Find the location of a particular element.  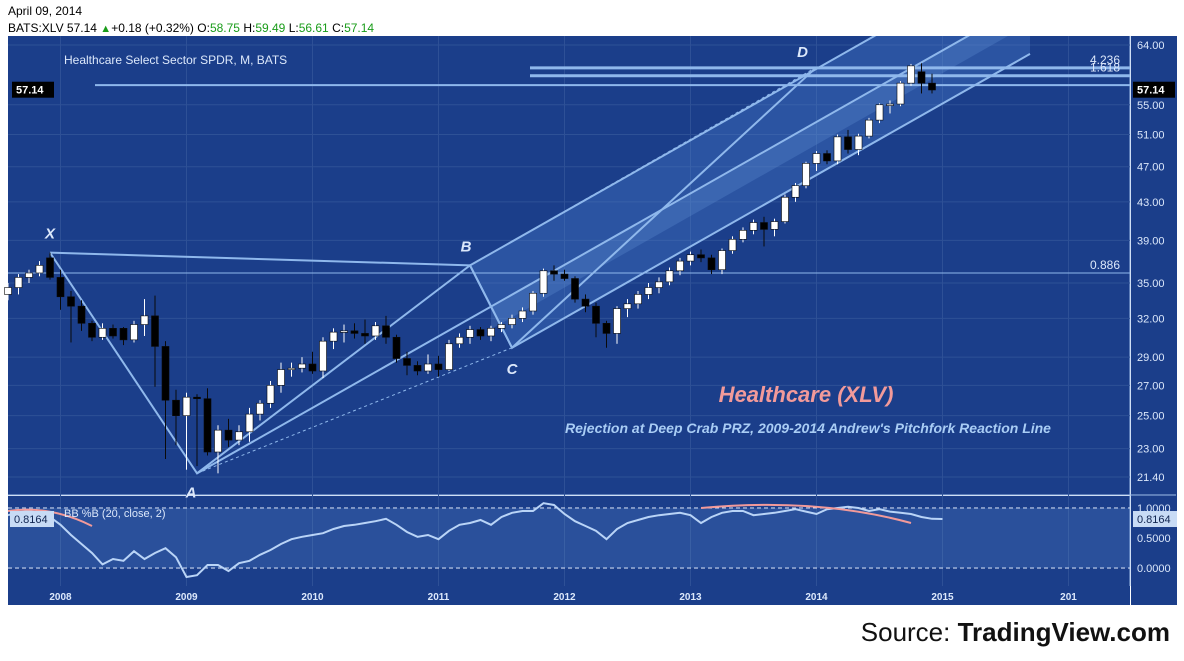

price-tick-label: 39.00 is located at coordinates (1151, 241).